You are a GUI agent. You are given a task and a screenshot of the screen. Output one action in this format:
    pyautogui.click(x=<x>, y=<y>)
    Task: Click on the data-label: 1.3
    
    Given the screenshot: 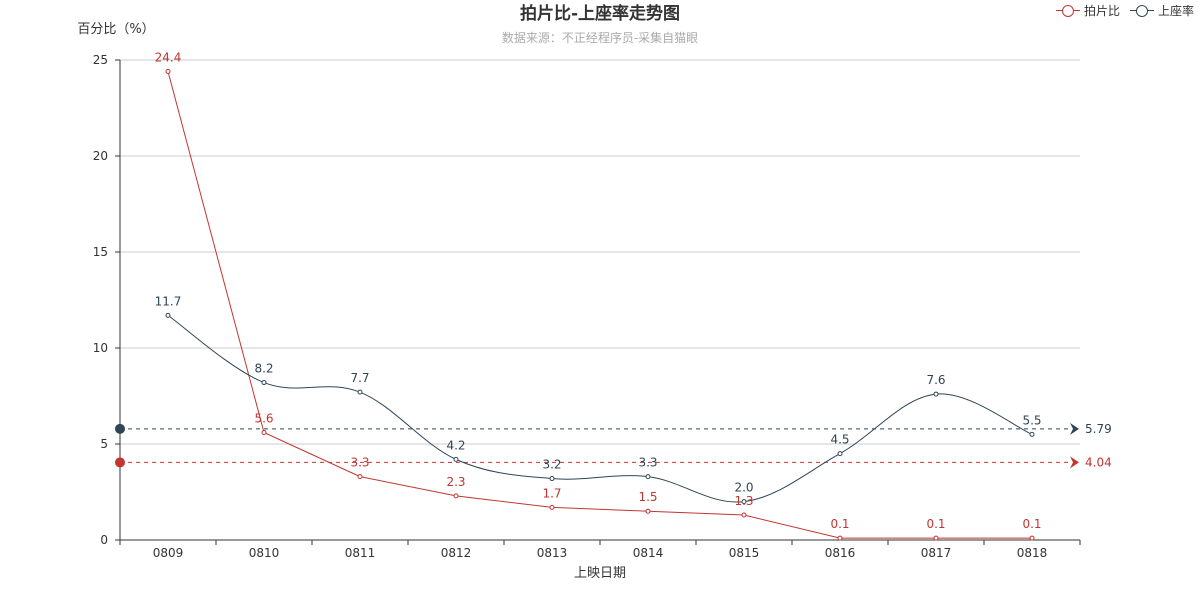 What is the action you would take?
    pyautogui.click(x=743, y=501)
    